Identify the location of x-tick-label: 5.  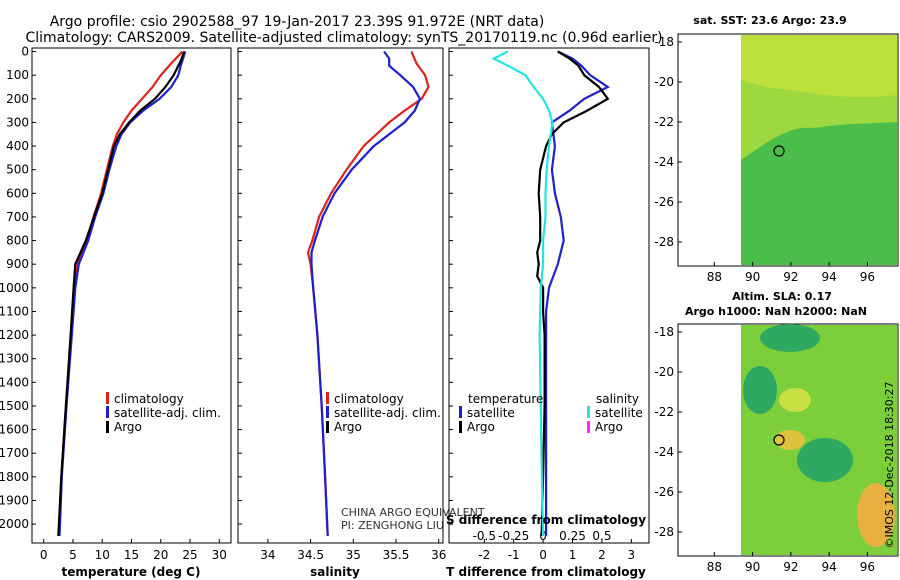
(73, 555).